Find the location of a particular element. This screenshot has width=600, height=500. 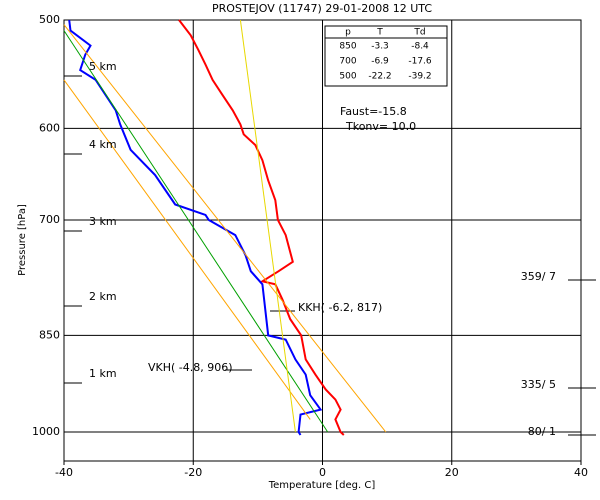

y-tick-label: 850 is located at coordinates (49, 334).